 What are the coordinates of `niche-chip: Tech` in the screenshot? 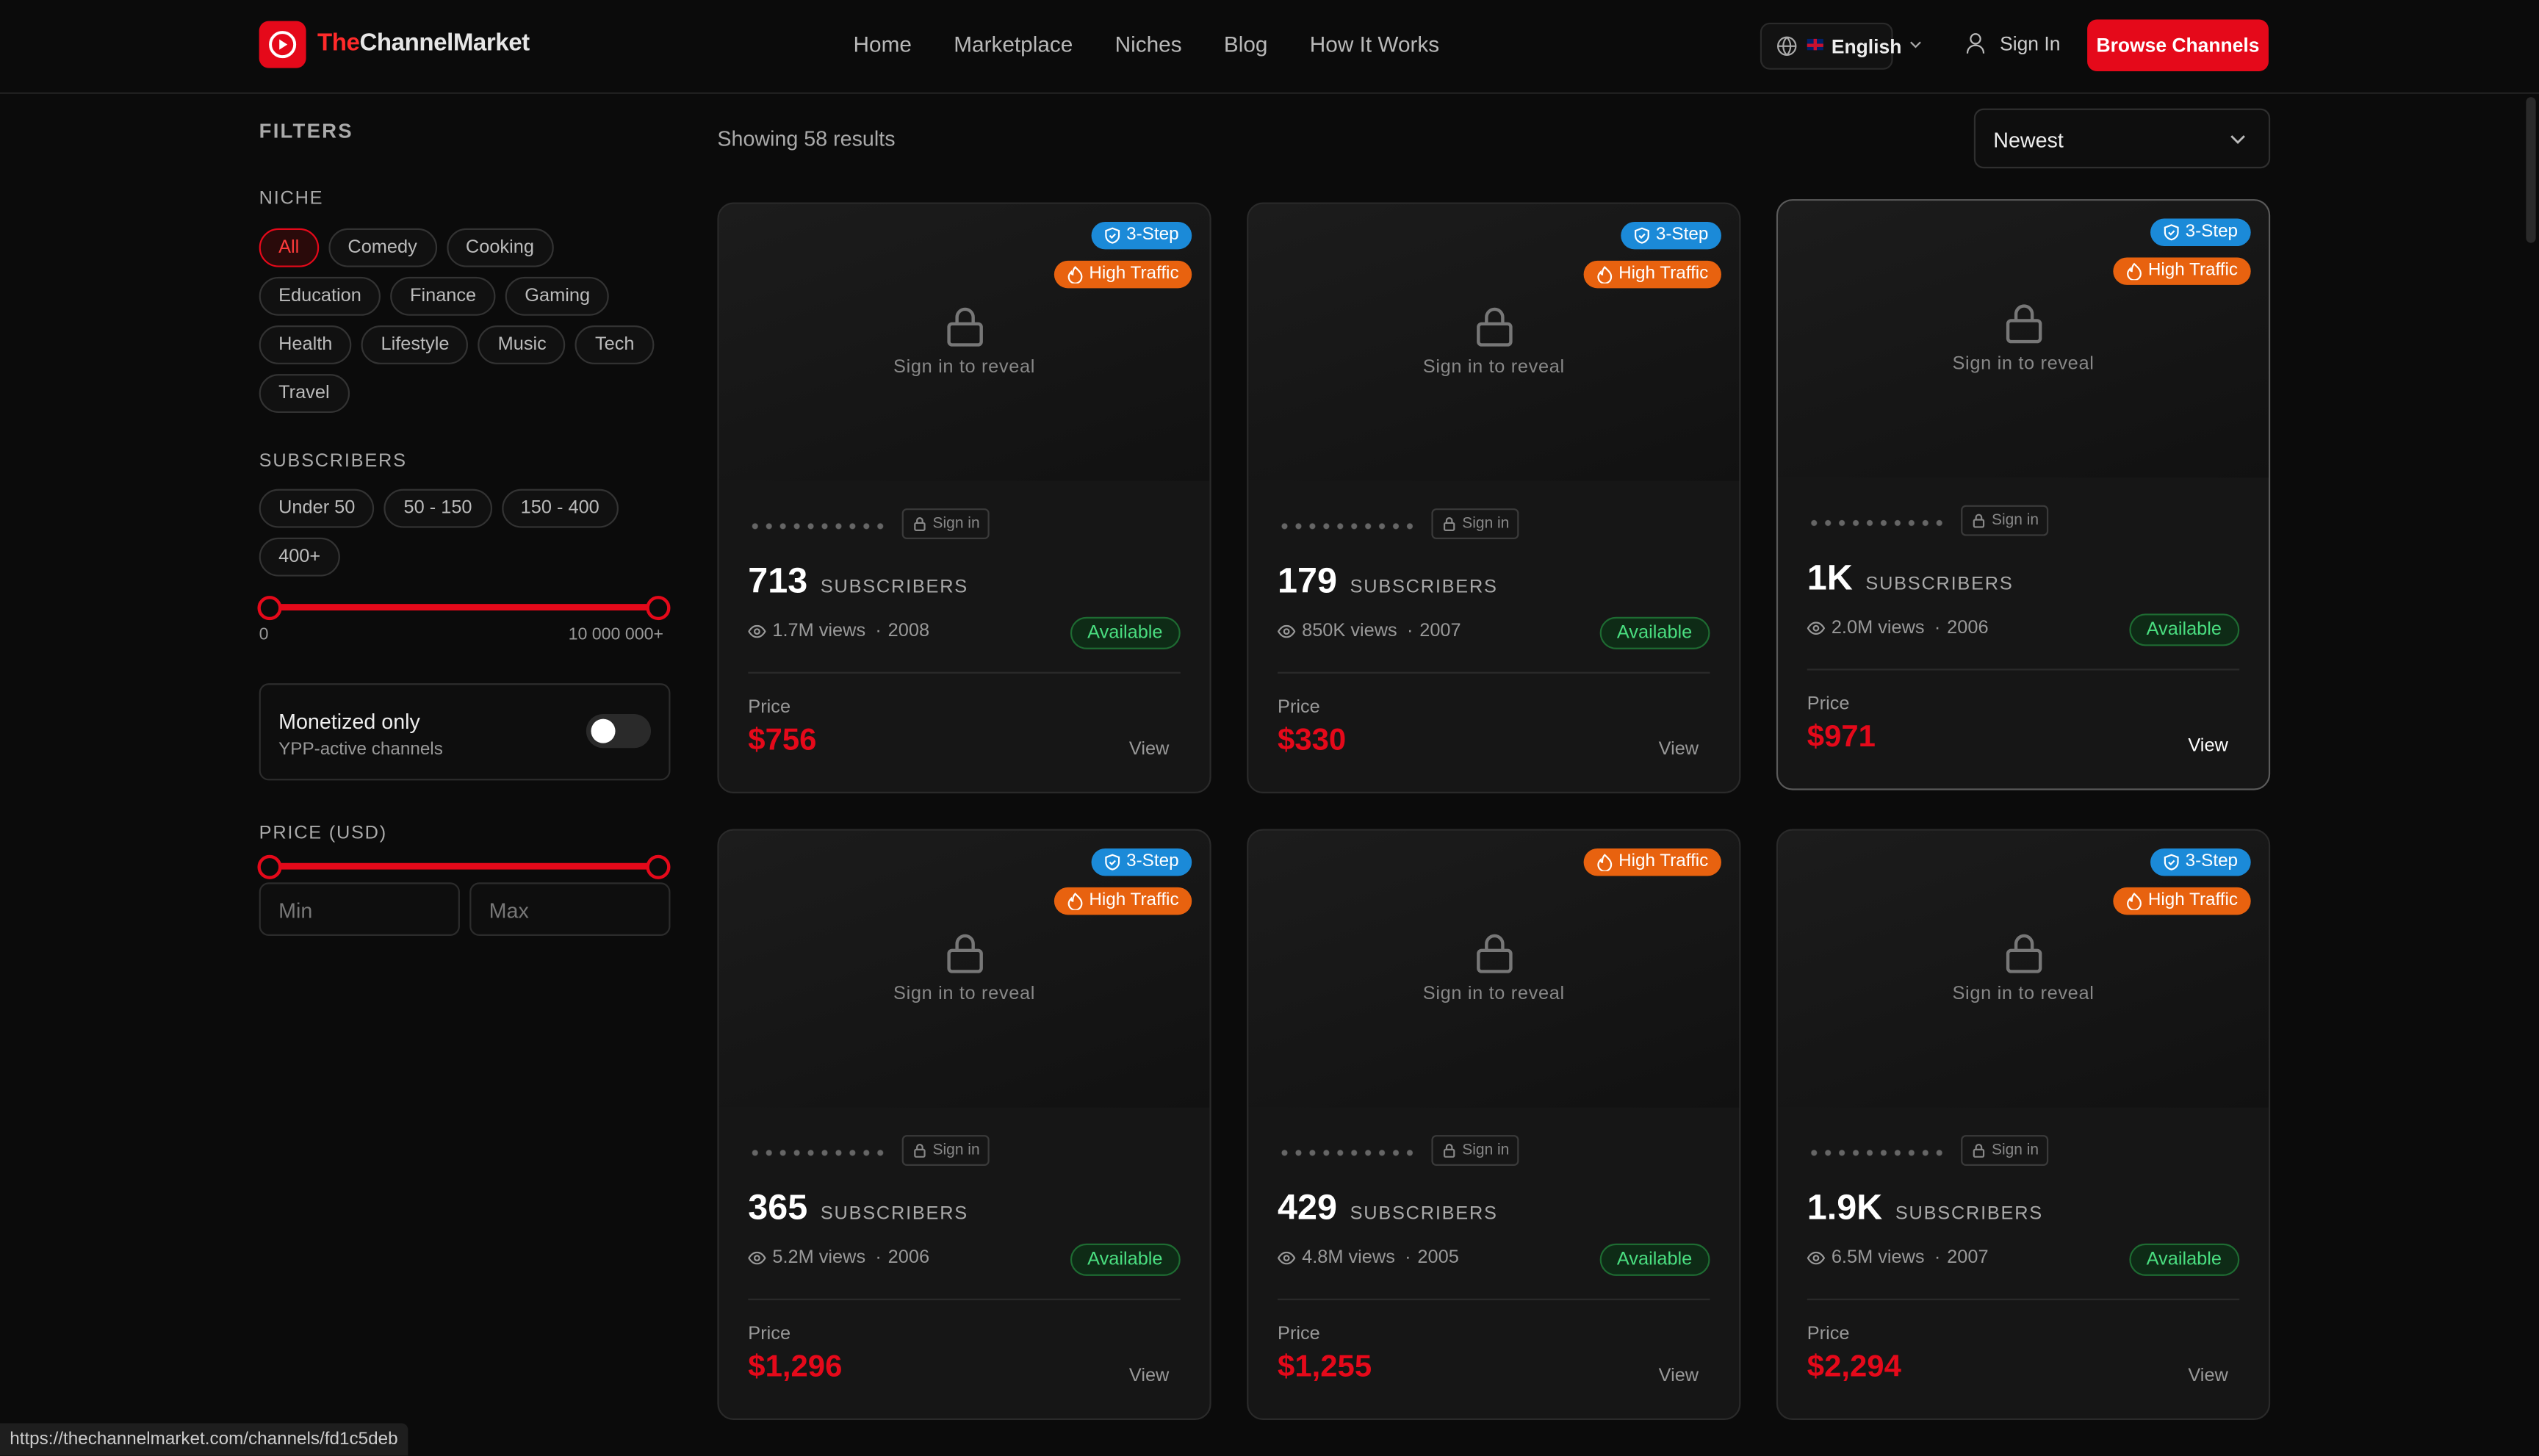 It's located at (614, 344).